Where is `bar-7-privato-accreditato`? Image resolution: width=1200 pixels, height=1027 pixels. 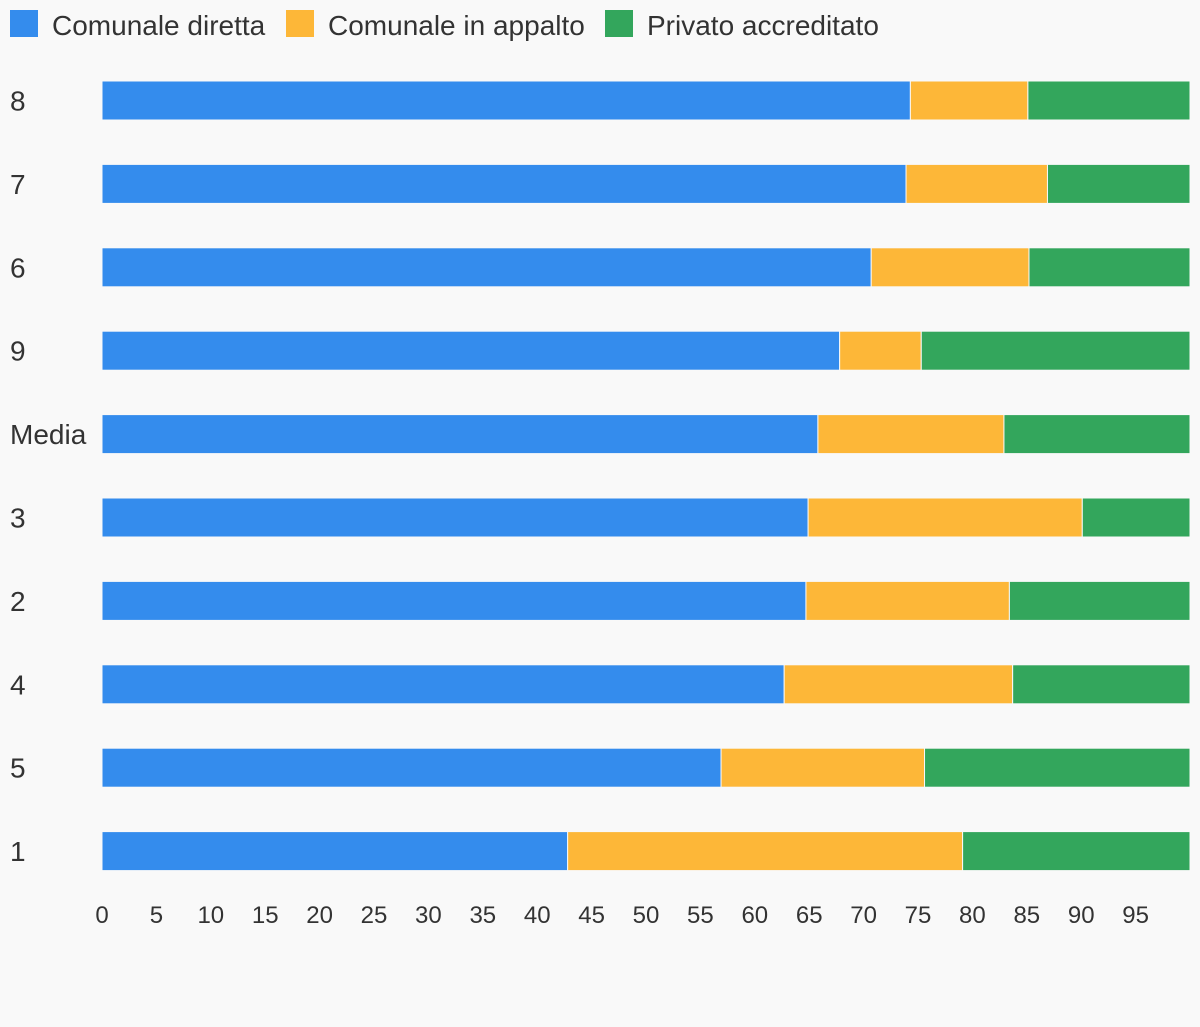
bar-7-privato-accreditato is located at coordinates (1118, 183).